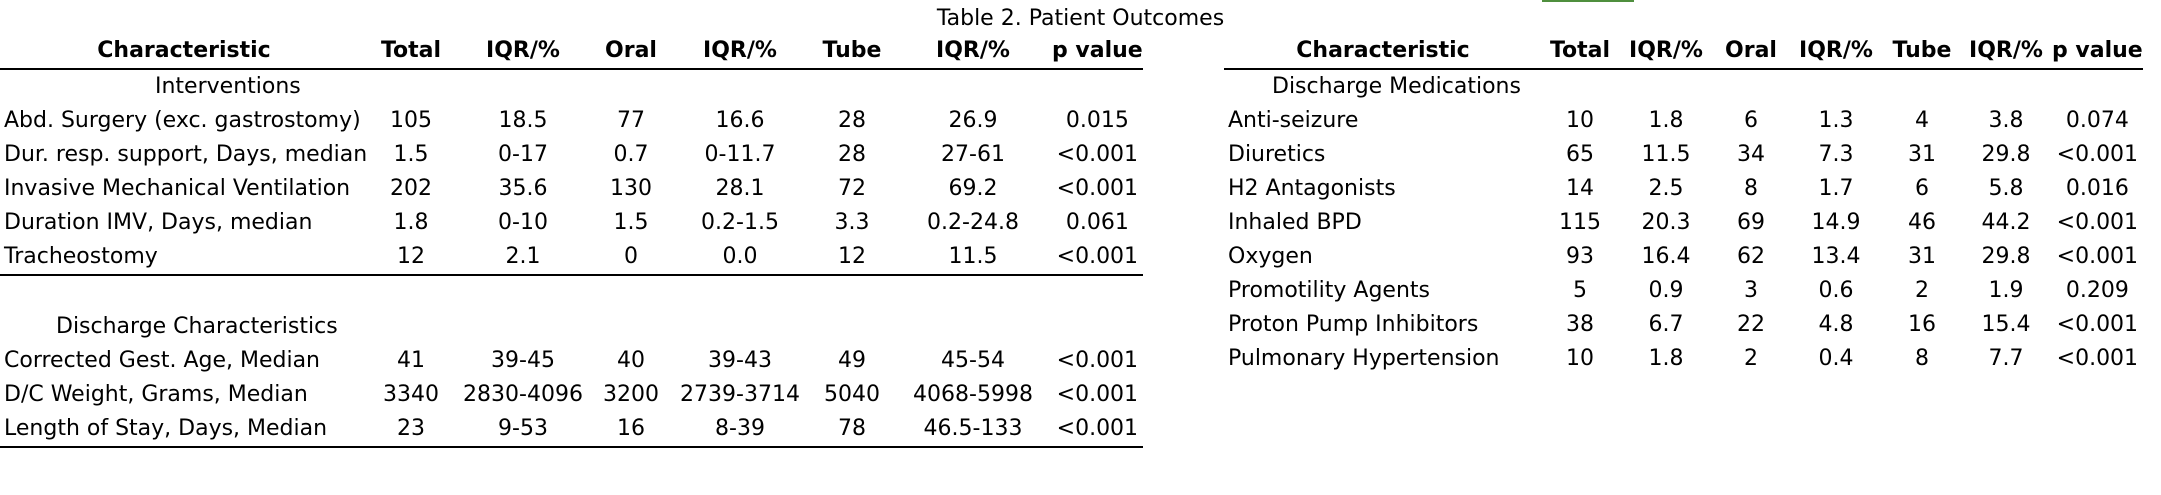 This screenshot has height=495, width=2161. Describe the element at coordinates (1922, 290) in the screenshot. I see `cell: 2` at that location.